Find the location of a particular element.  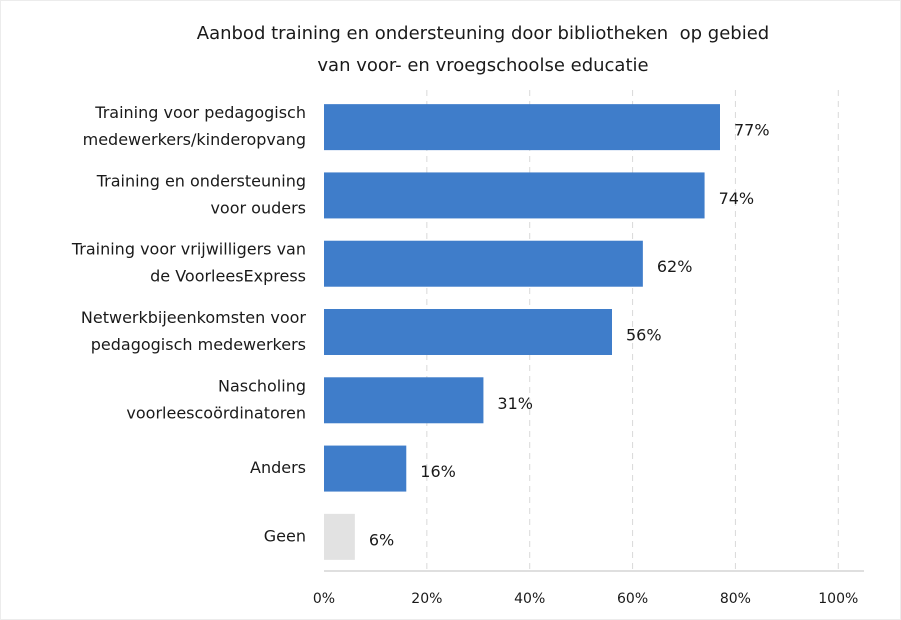

x-tick-label: 0% is located at coordinates (324, 599).